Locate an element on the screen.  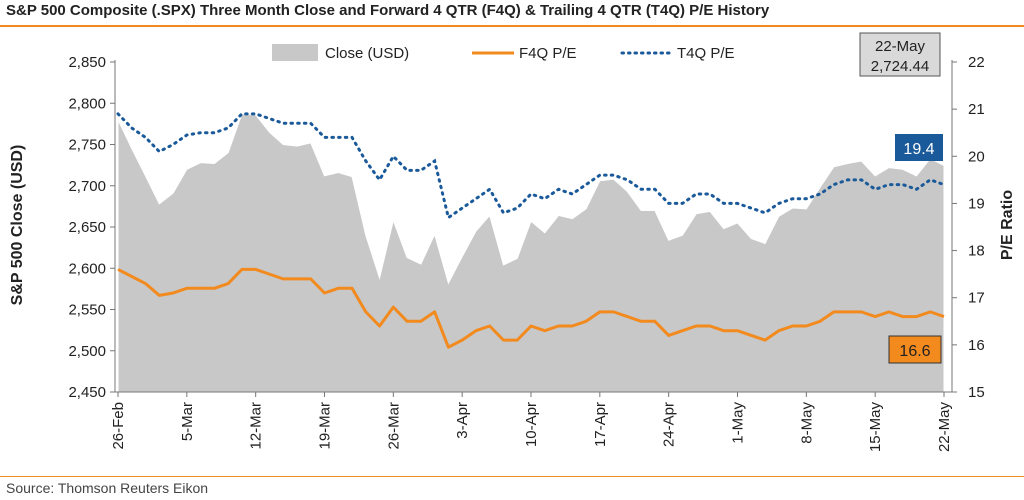
x-tick-label: 26-Mar is located at coordinates (393, 426).